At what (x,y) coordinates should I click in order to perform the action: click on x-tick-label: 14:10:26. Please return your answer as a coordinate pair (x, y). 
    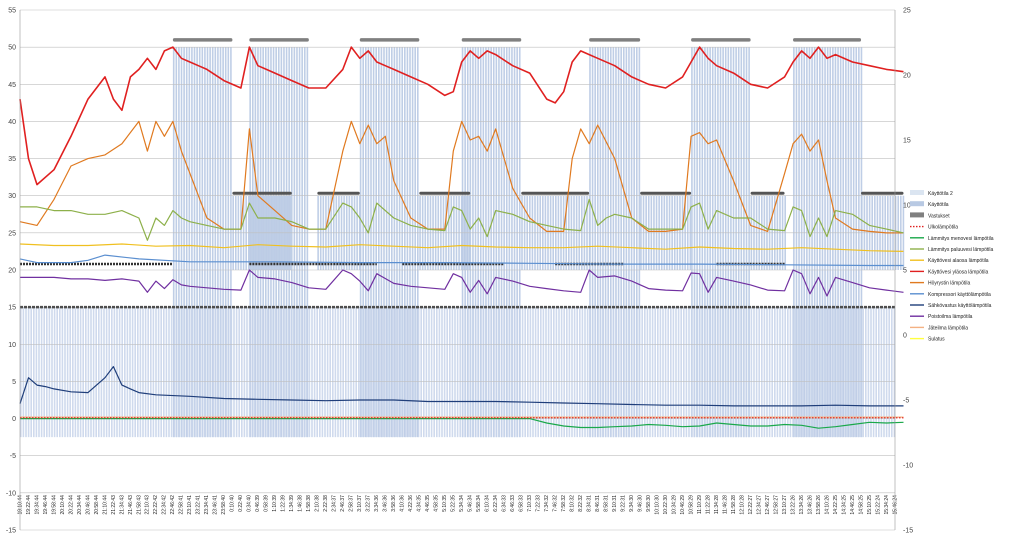
    Looking at the image, I should click on (827, 505).